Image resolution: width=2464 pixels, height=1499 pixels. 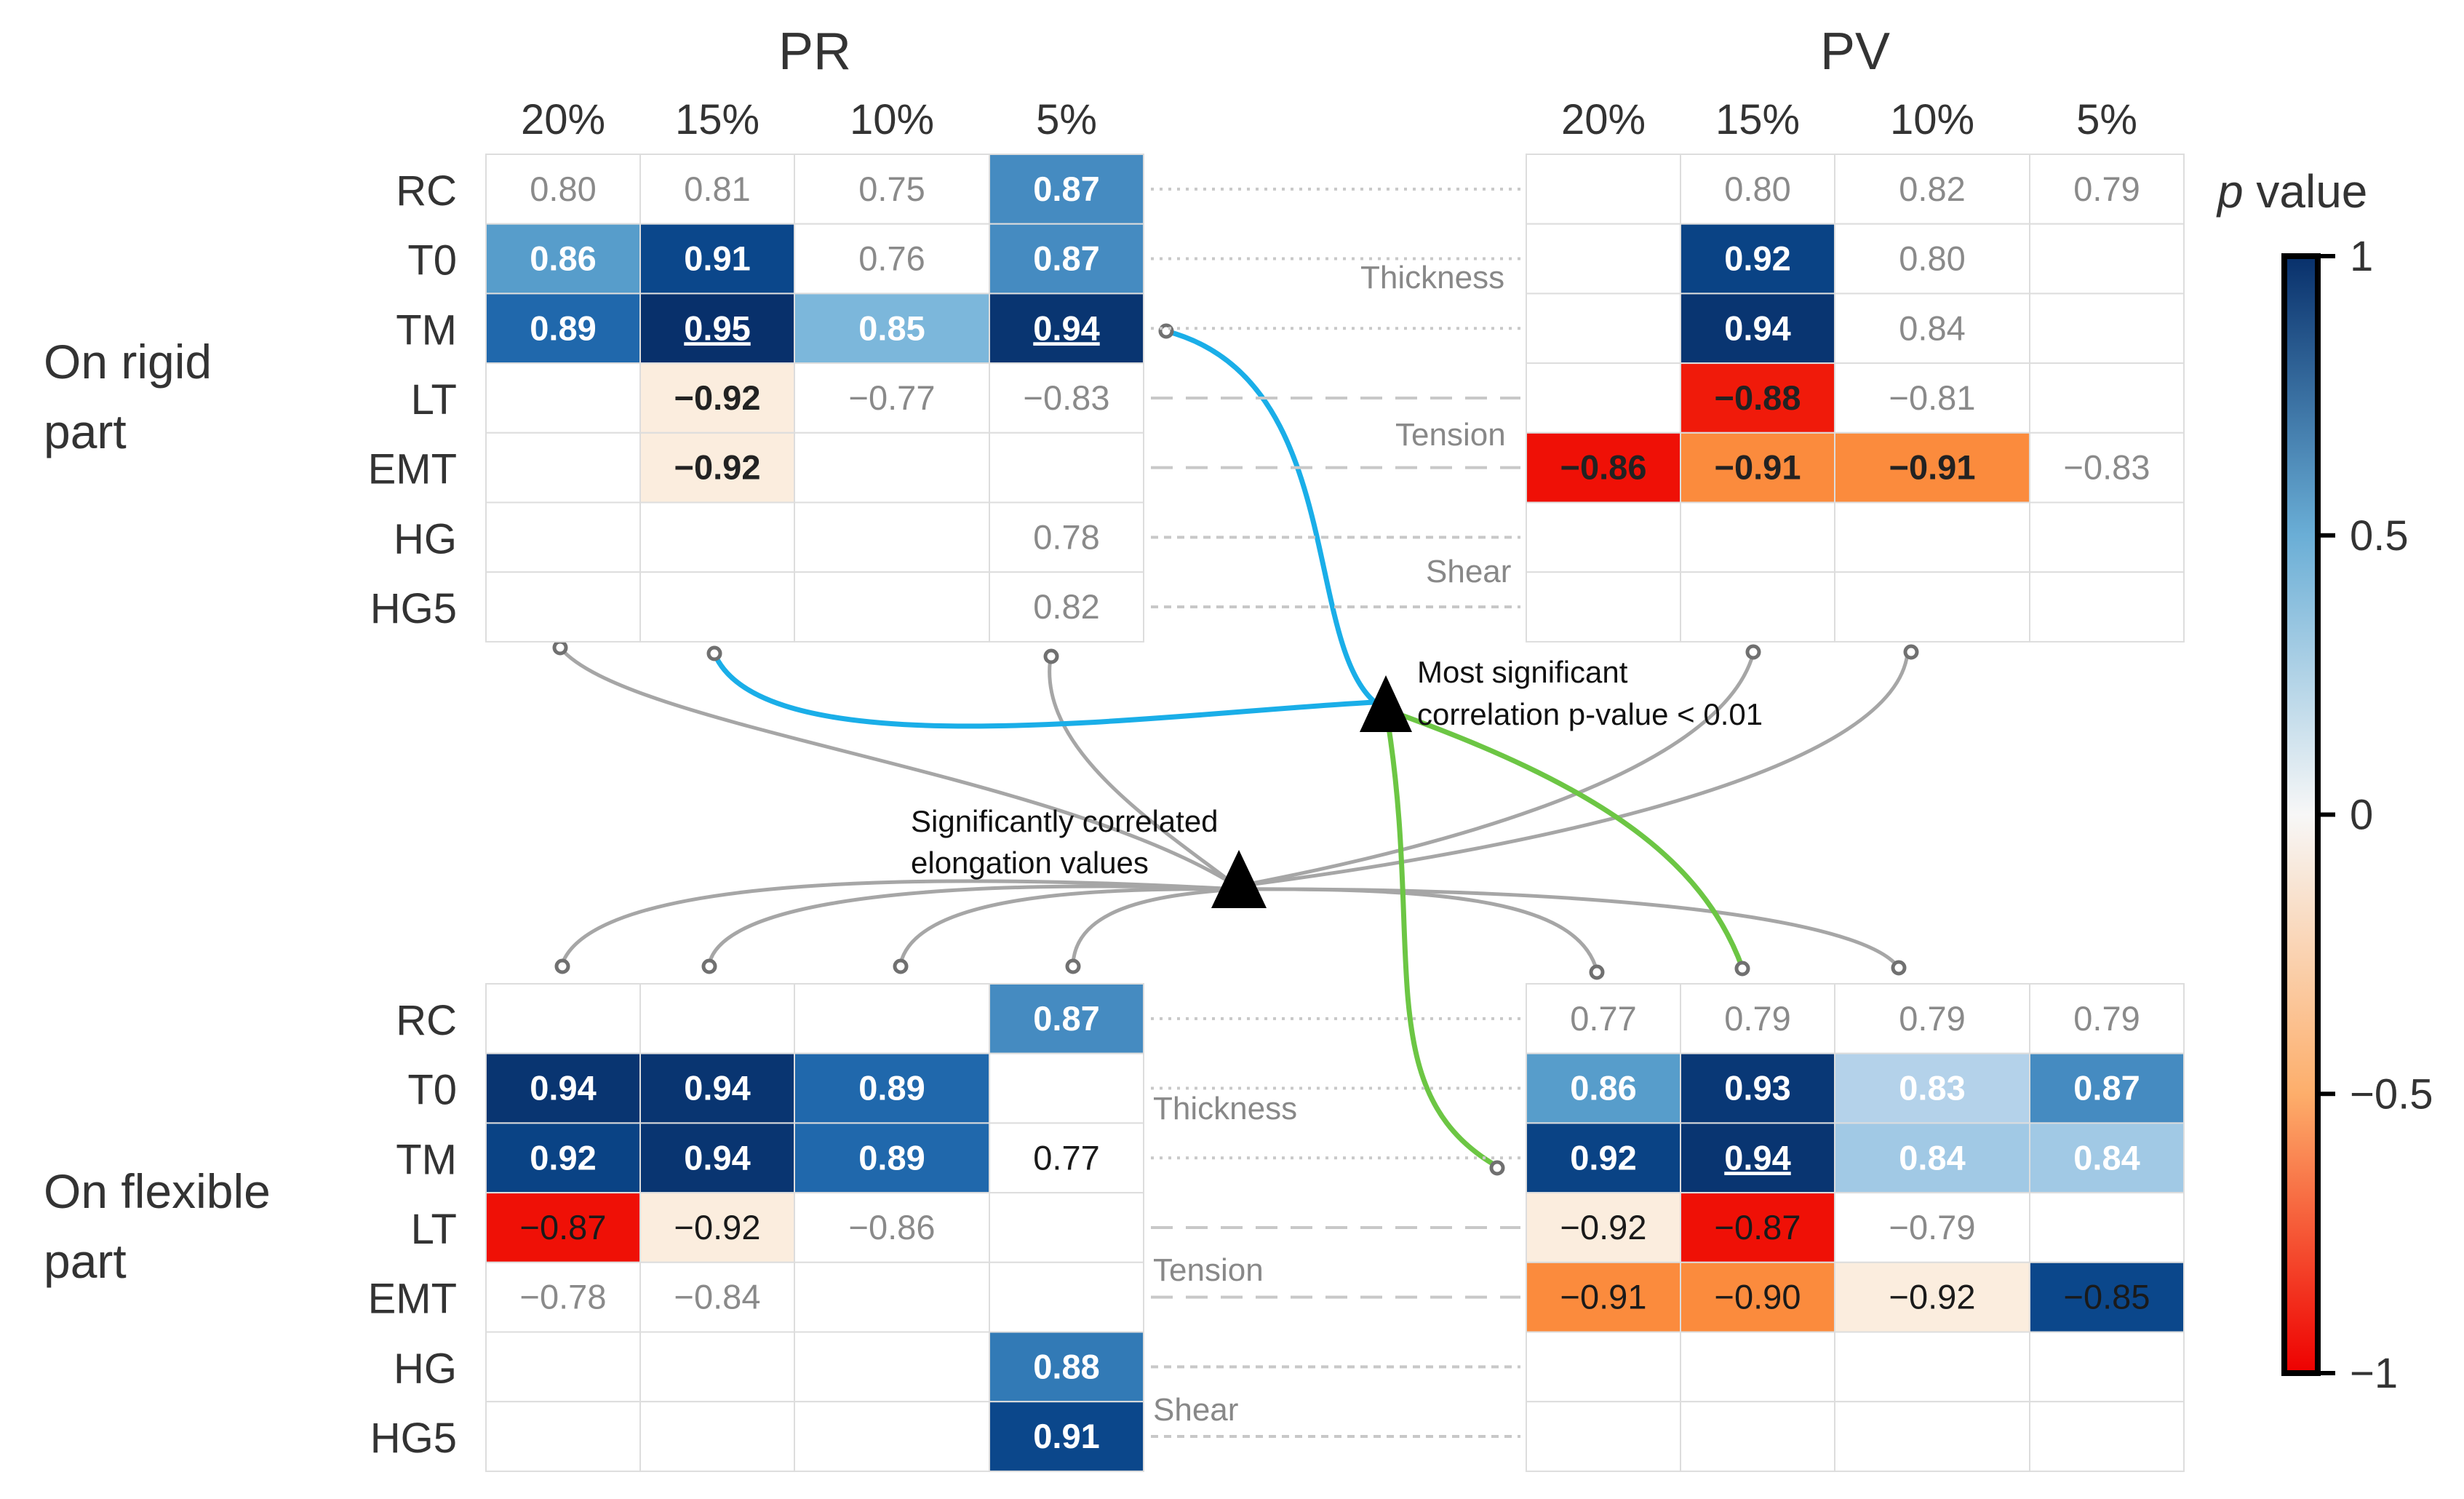 I want to click on column-header: 20%, so click(x=1603, y=119).